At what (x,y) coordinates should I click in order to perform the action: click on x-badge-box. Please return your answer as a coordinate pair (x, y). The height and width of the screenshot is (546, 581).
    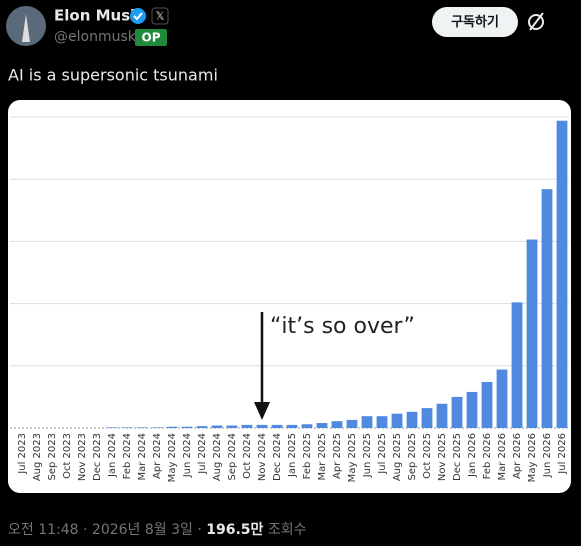
    Looking at the image, I should click on (160, 16).